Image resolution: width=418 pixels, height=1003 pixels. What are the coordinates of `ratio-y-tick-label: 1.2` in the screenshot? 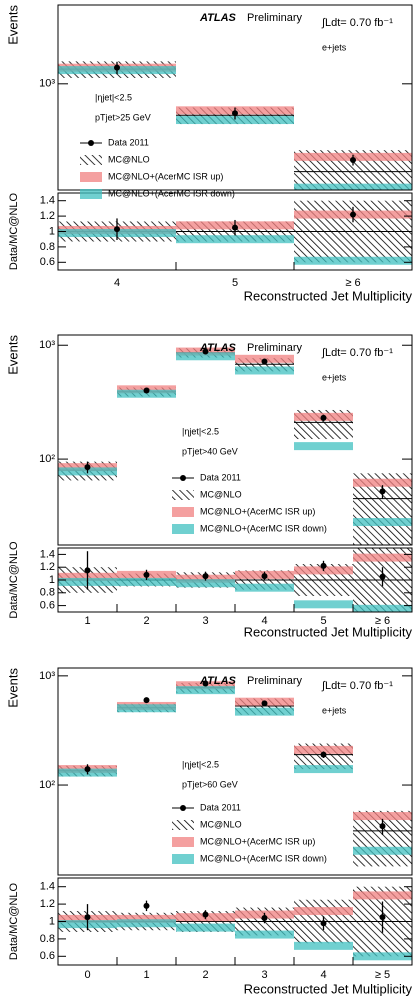 It's located at (47, 216).